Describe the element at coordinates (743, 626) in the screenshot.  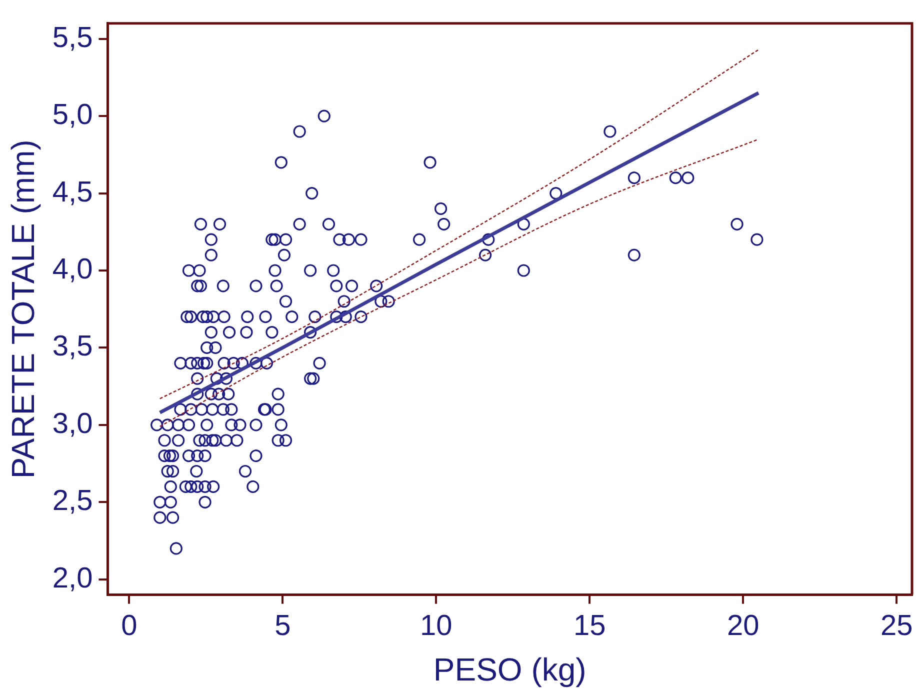
I see `x-tick-label: 20` at that location.